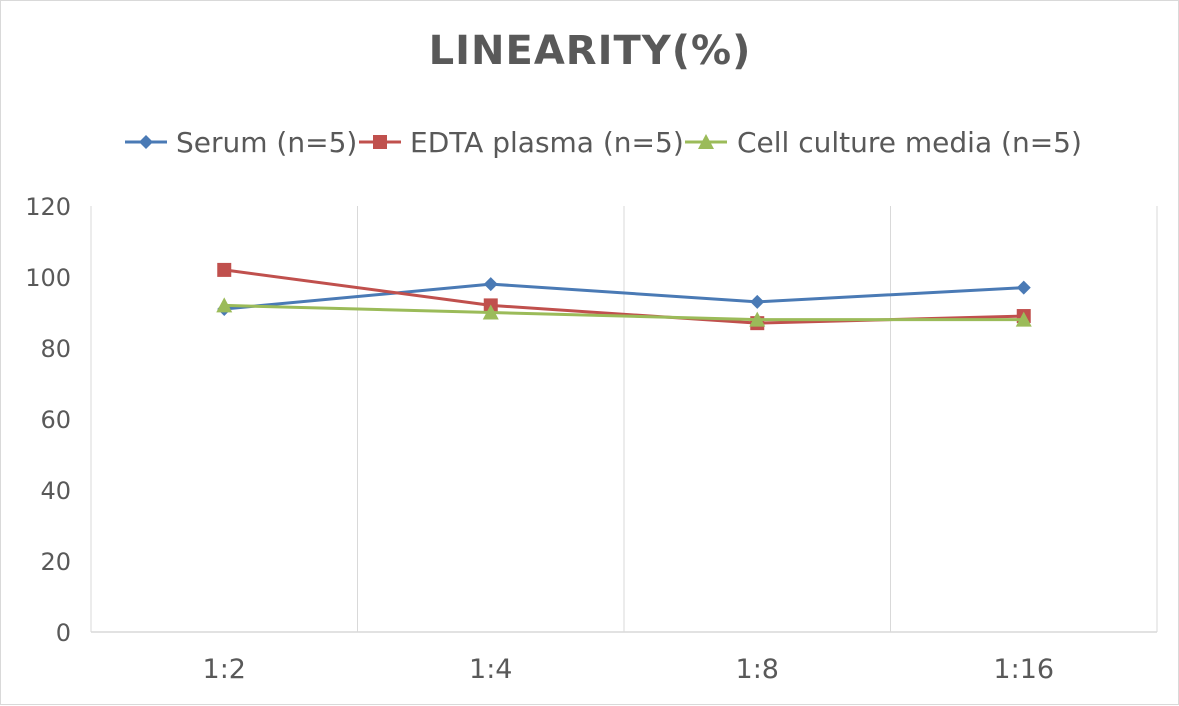 The image size is (1179, 706). Describe the element at coordinates (224, 669) in the screenshot. I see `x-tick-label: 1:2` at that location.